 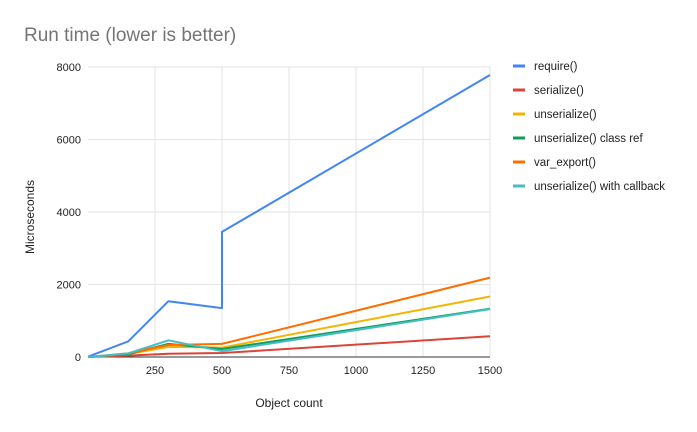 What do you see at coordinates (69, 141) in the screenshot?
I see `y-tick-label: 6000` at bounding box center [69, 141].